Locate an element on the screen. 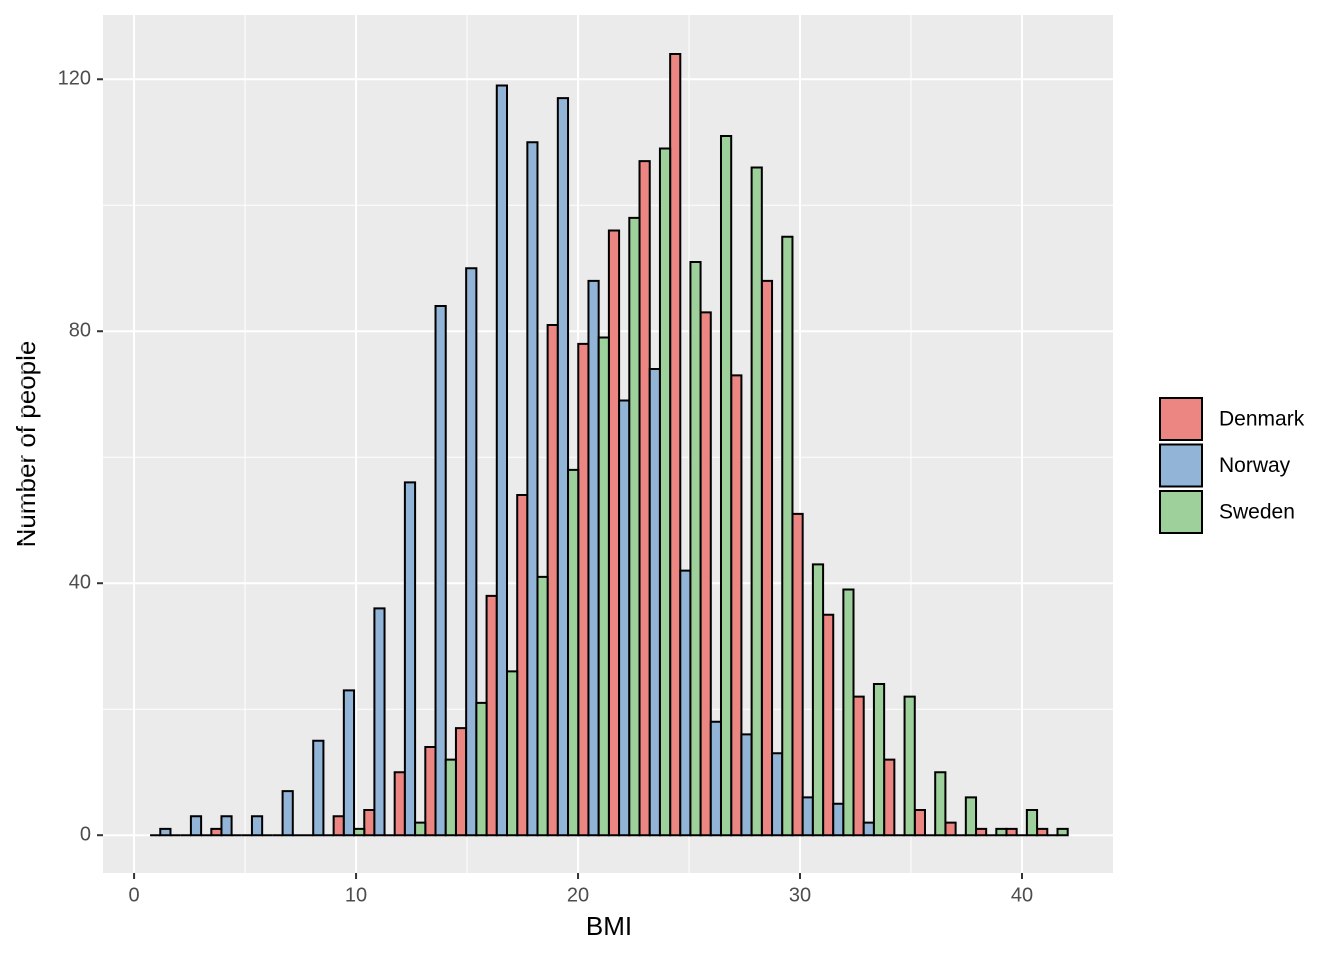 This screenshot has width=1344, height=965. legend-label: Sweden is located at coordinates (1257, 512).